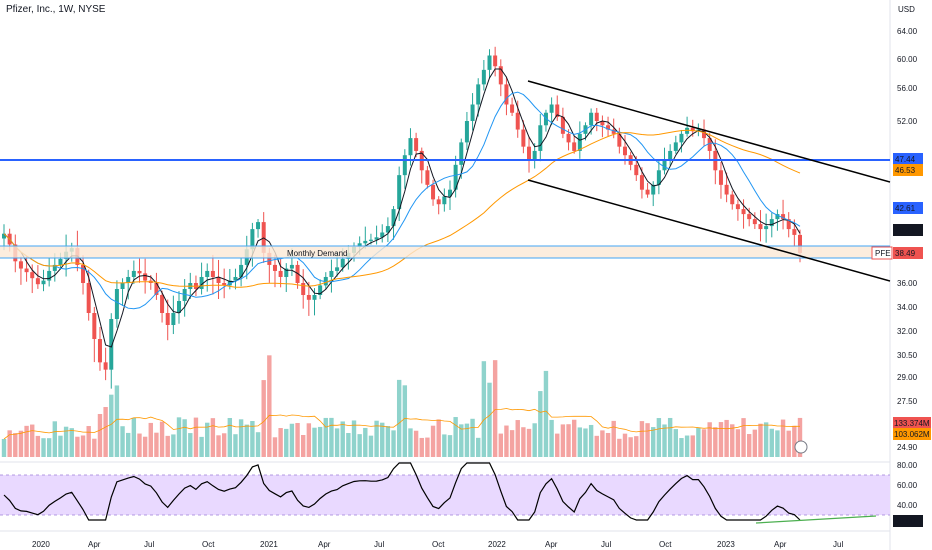  What do you see at coordinates (907, 307) in the screenshot?
I see `price-tick-label: 34.00` at bounding box center [907, 307].